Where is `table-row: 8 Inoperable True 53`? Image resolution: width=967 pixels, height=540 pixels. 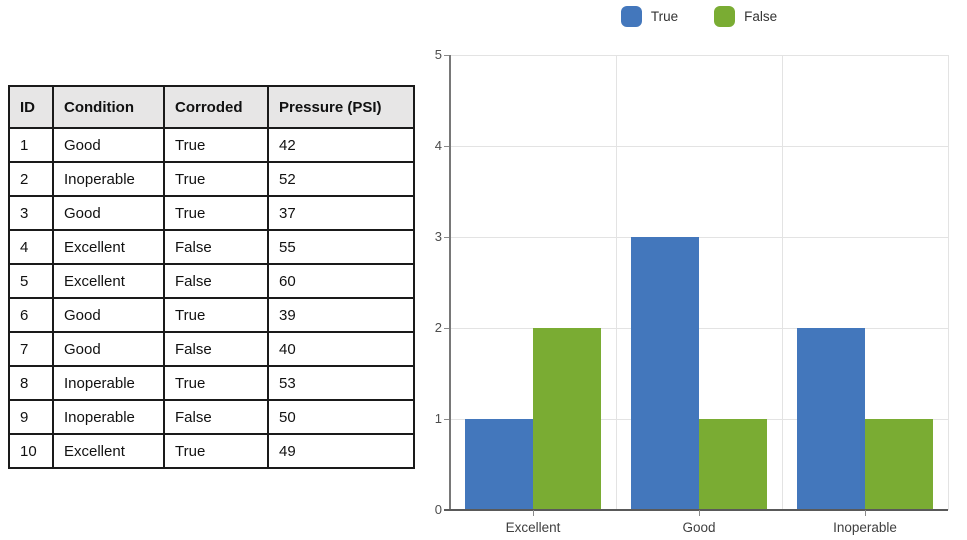
table-row: 8 Inoperable True 53 is located at coordinates (211, 383).